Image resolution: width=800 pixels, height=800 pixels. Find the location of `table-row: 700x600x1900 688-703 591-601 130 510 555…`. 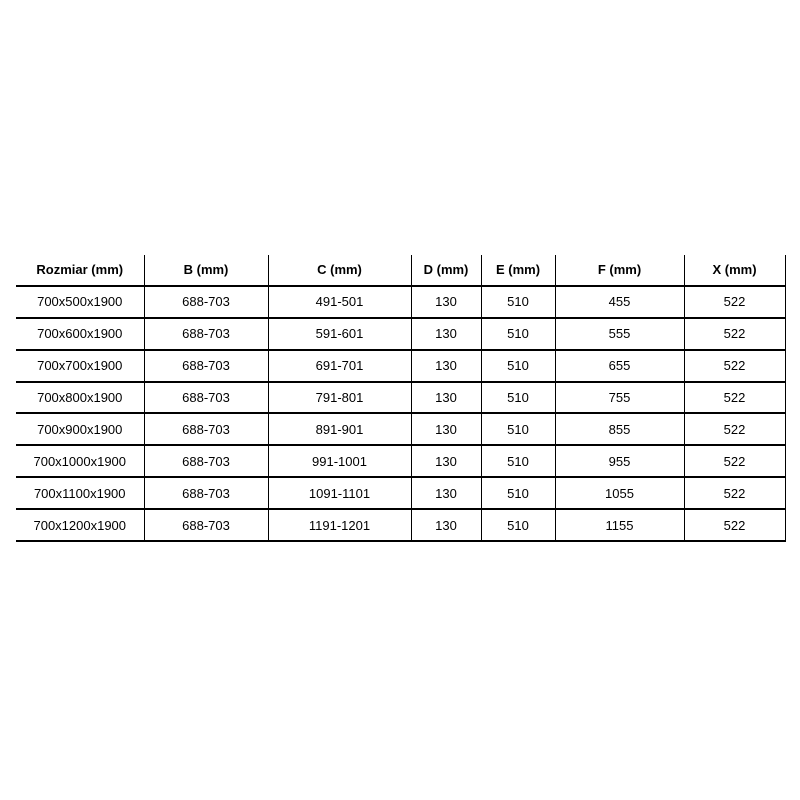

table-row: 700x600x1900 688-703 591-601 130 510 555… is located at coordinates (401, 334).